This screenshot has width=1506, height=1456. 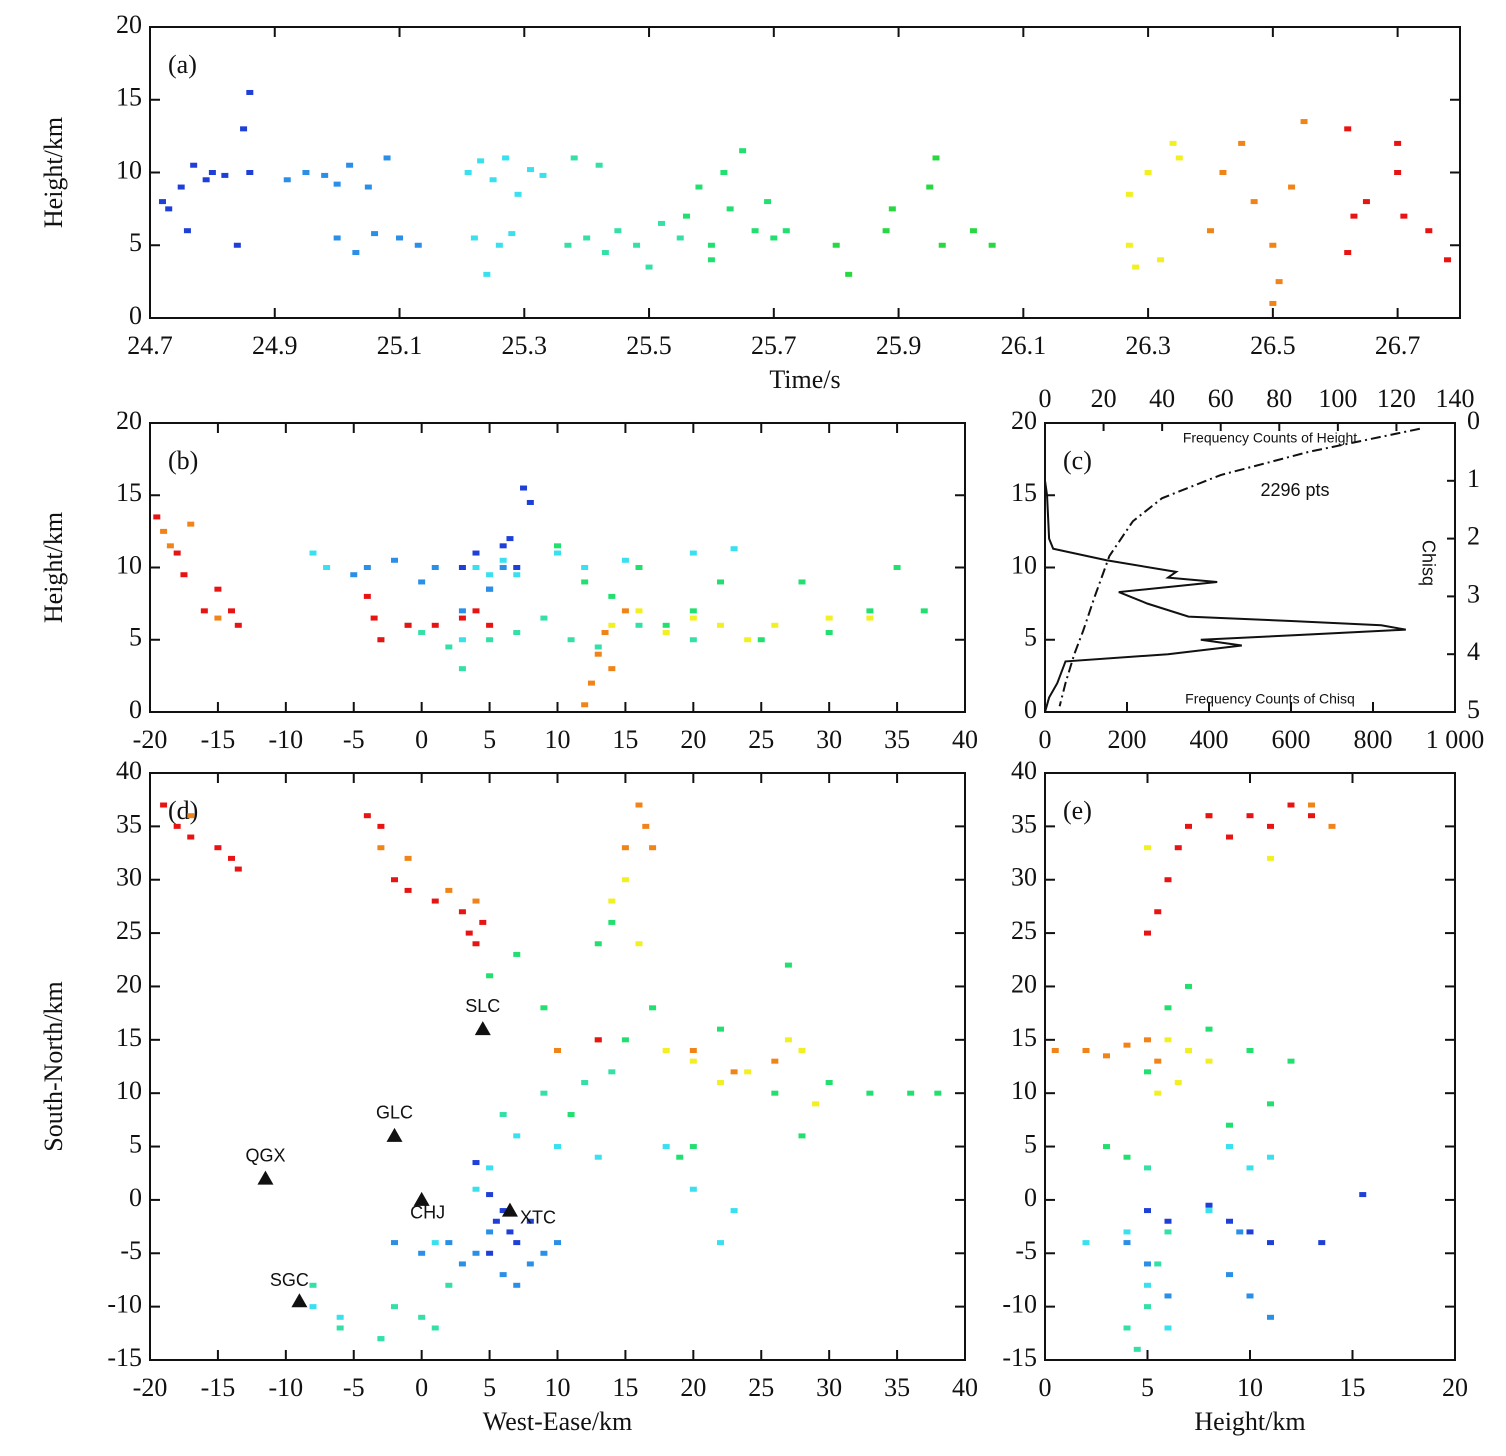 I want to click on x-tick-label: 200, so click(x=1127, y=739).